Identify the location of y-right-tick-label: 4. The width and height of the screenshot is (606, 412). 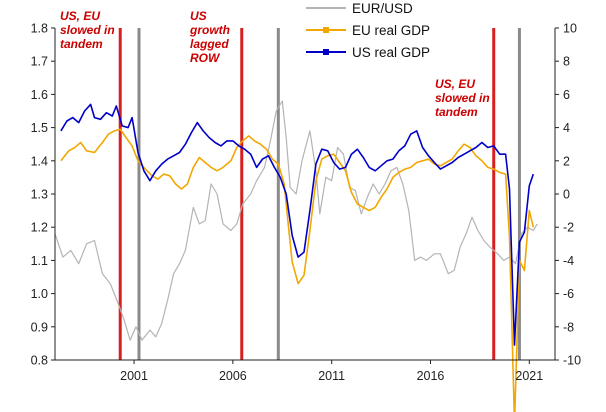
(566, 128).